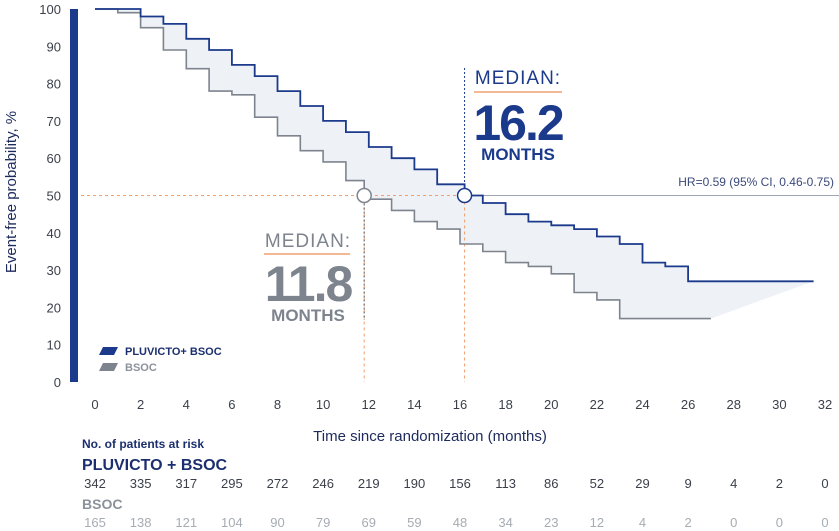 The width and height of the screenshot is (839, 531). What do you see at coordinates (54, 307) in the screenshot?
I see `y-tick-label: 20` at bounding box center [54, 307].